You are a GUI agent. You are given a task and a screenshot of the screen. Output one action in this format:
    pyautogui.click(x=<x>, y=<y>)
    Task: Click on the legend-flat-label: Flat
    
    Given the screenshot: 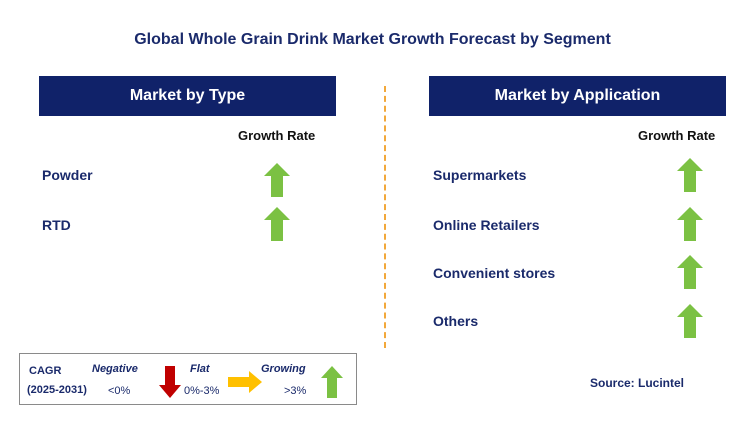 What is the action you would take?
    pyautogui.click(x=200, y=369)
    